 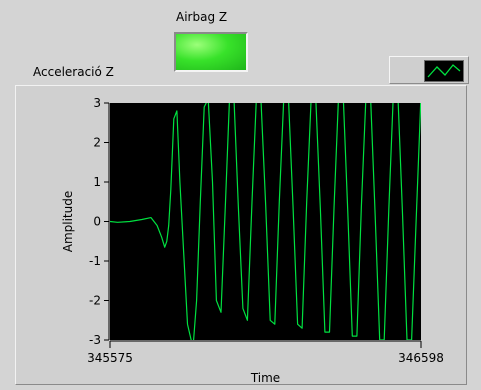 What do you see at coordinates (265, 378) in the screenshot?
I see `x-axis-title: Time` at bounding box center [265, 378].